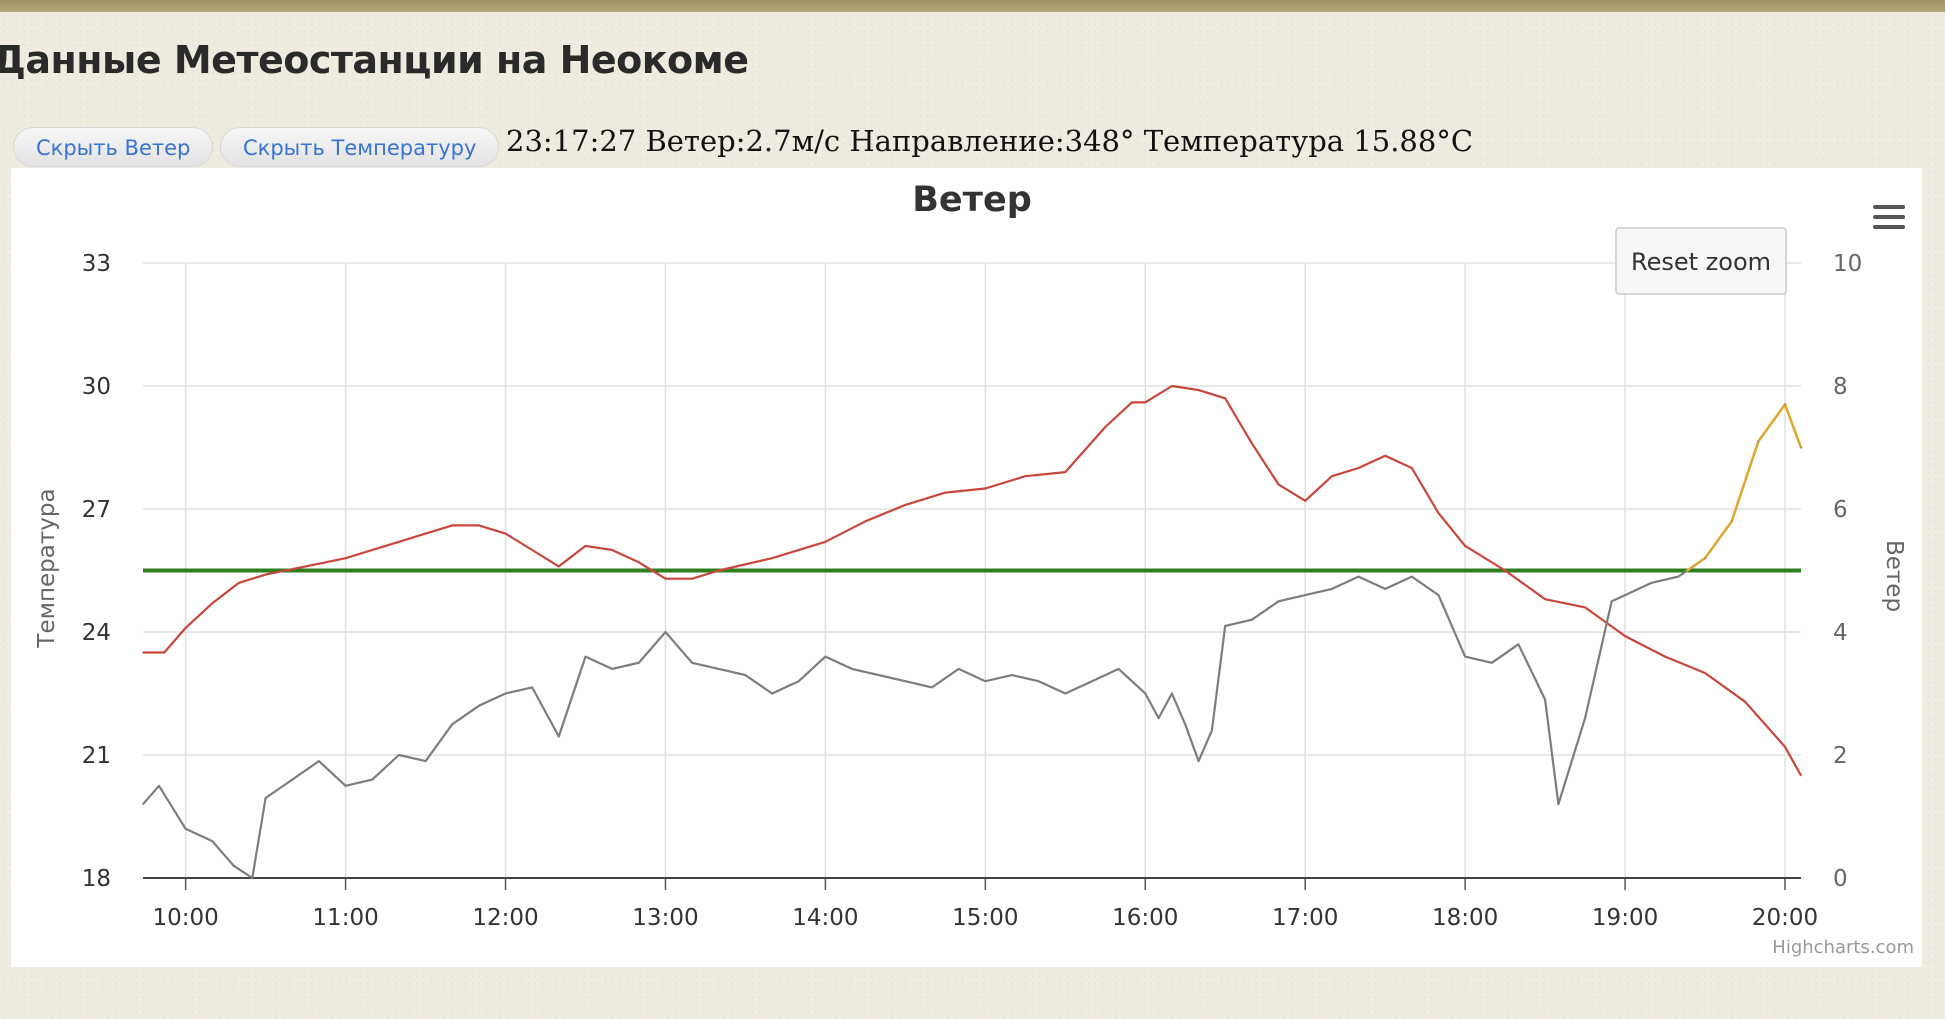 This screenshot has height=1019, width=1945. I want to click on hide-temperature-button: Скрыть Температуру, so click(360, 147).